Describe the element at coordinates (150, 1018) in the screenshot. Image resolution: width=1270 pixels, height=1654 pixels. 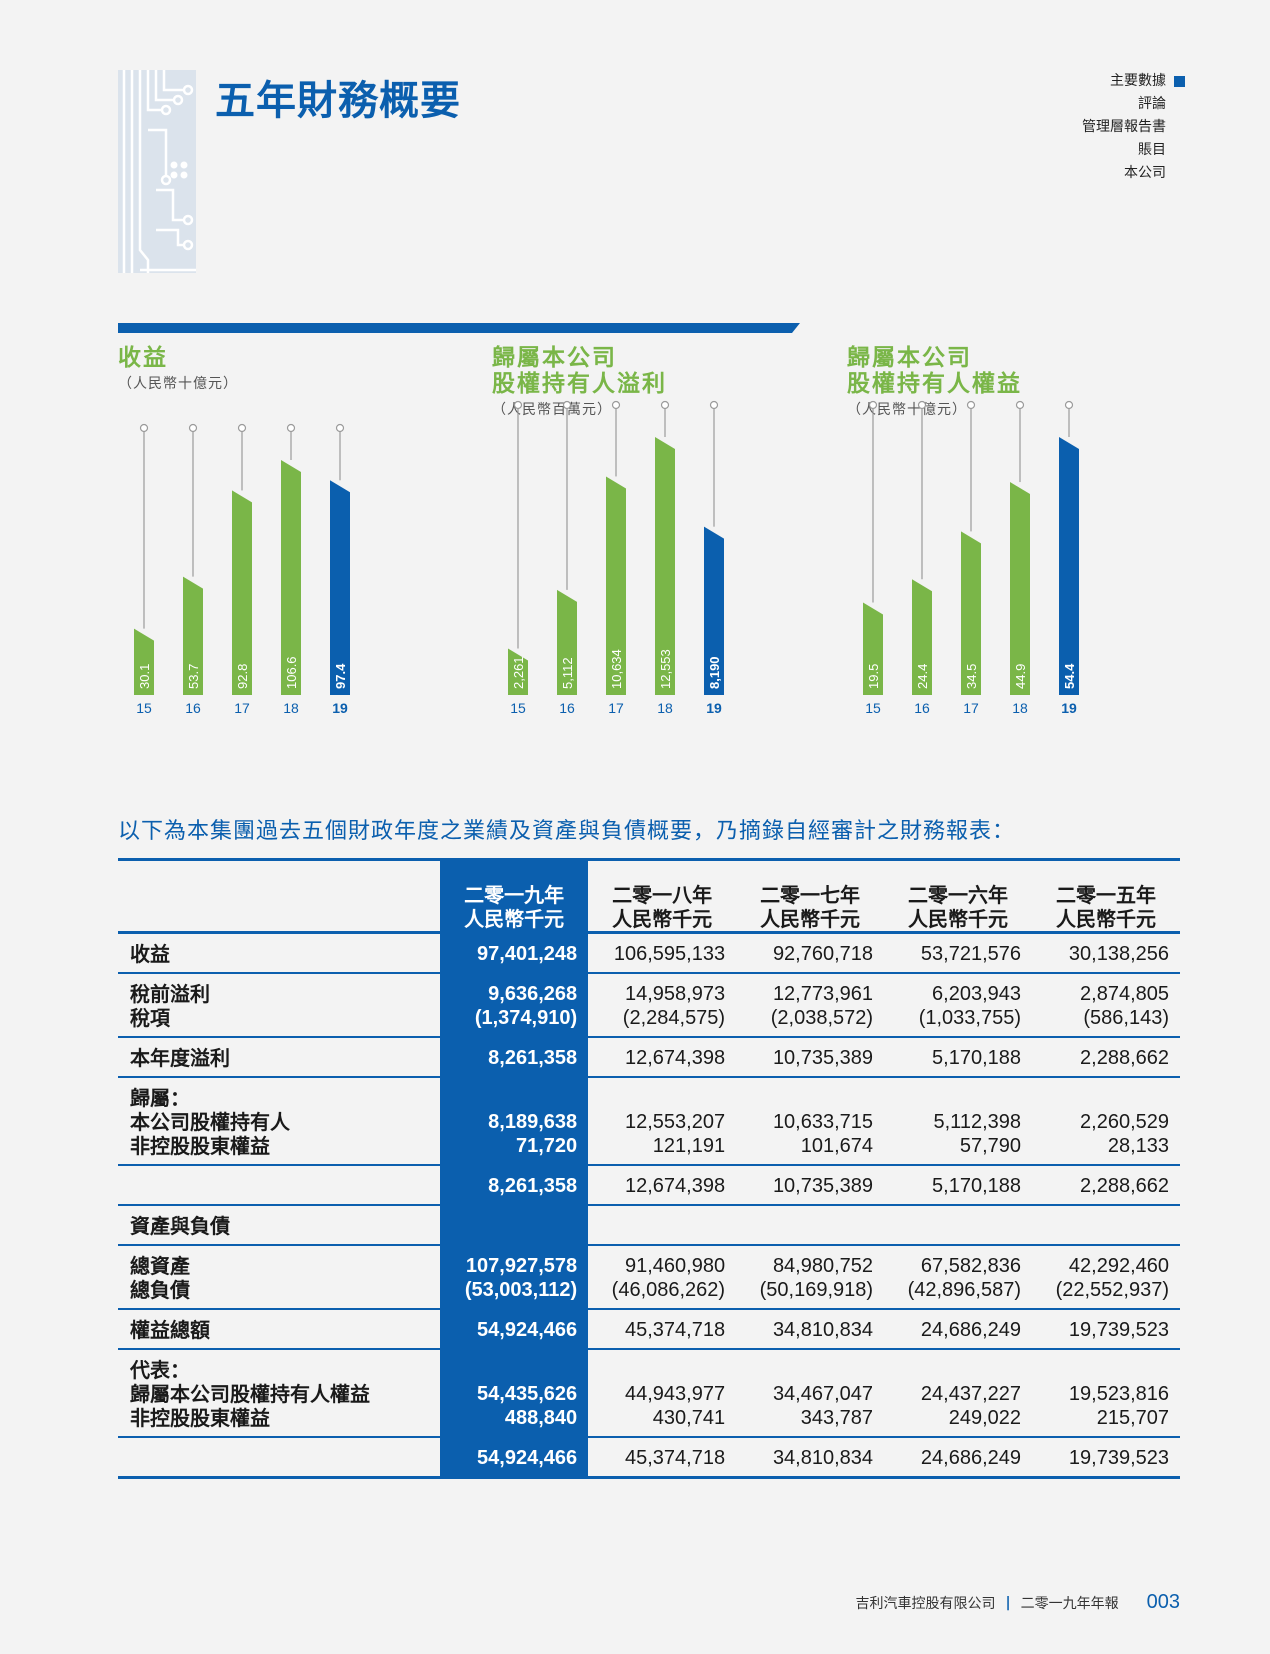
I see `row-label-line: 稅項` at that location.